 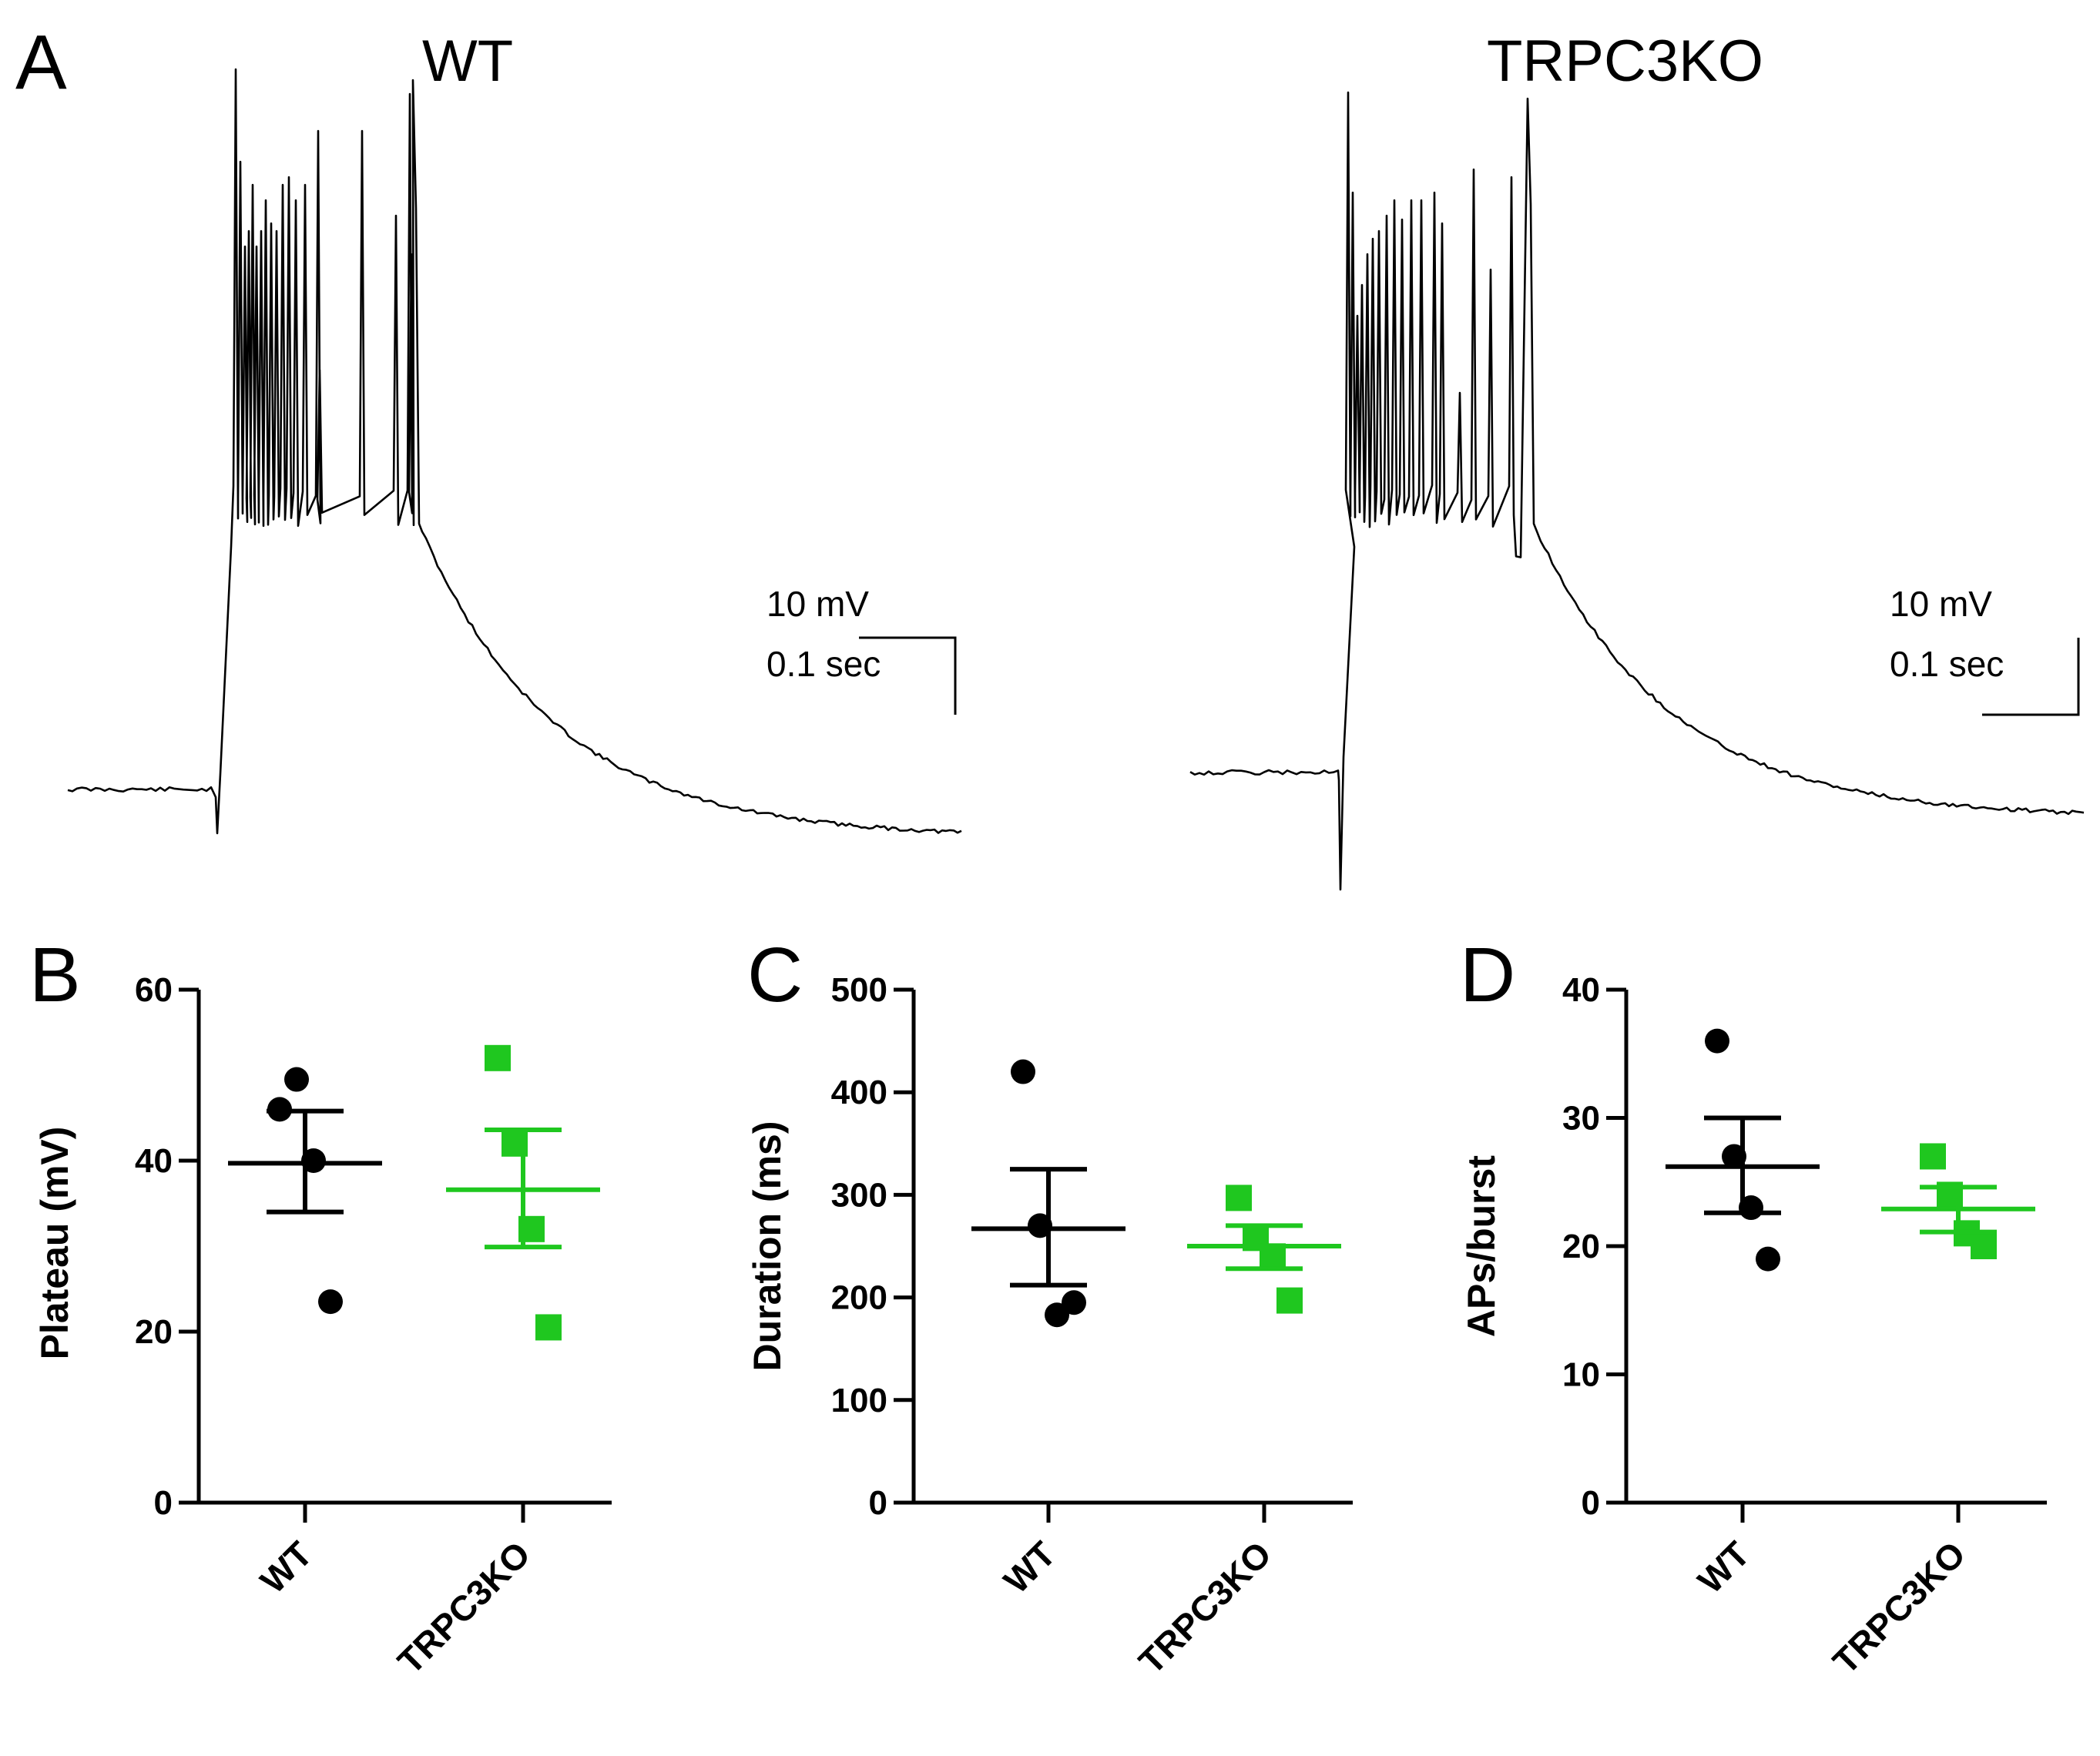 I want to click on scale-label-sec-wt: 0.1 sec, so click(x=824, y=664).